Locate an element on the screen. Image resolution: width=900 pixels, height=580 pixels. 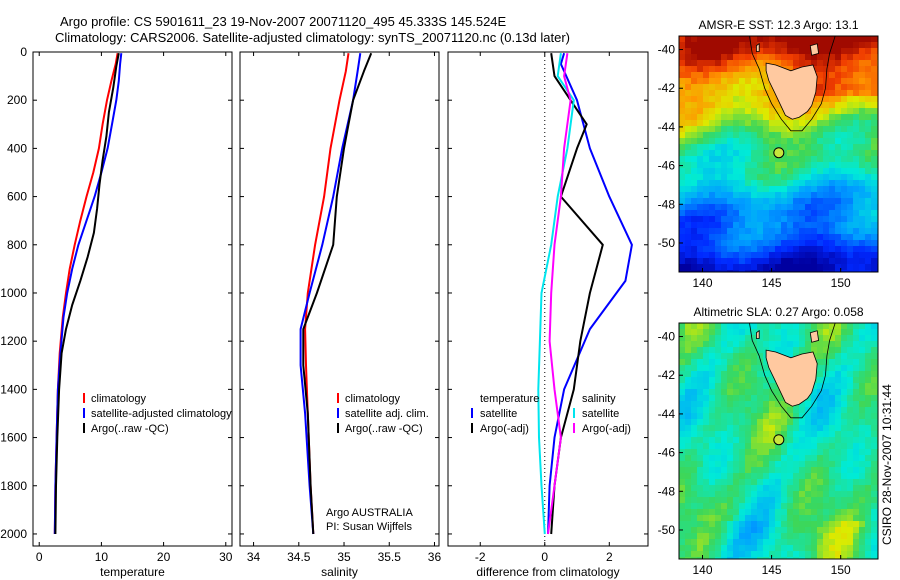
timestamp-side-label: CSIRO 28-Nov-2007 10:31:44 is located at coordinates (887, 464).